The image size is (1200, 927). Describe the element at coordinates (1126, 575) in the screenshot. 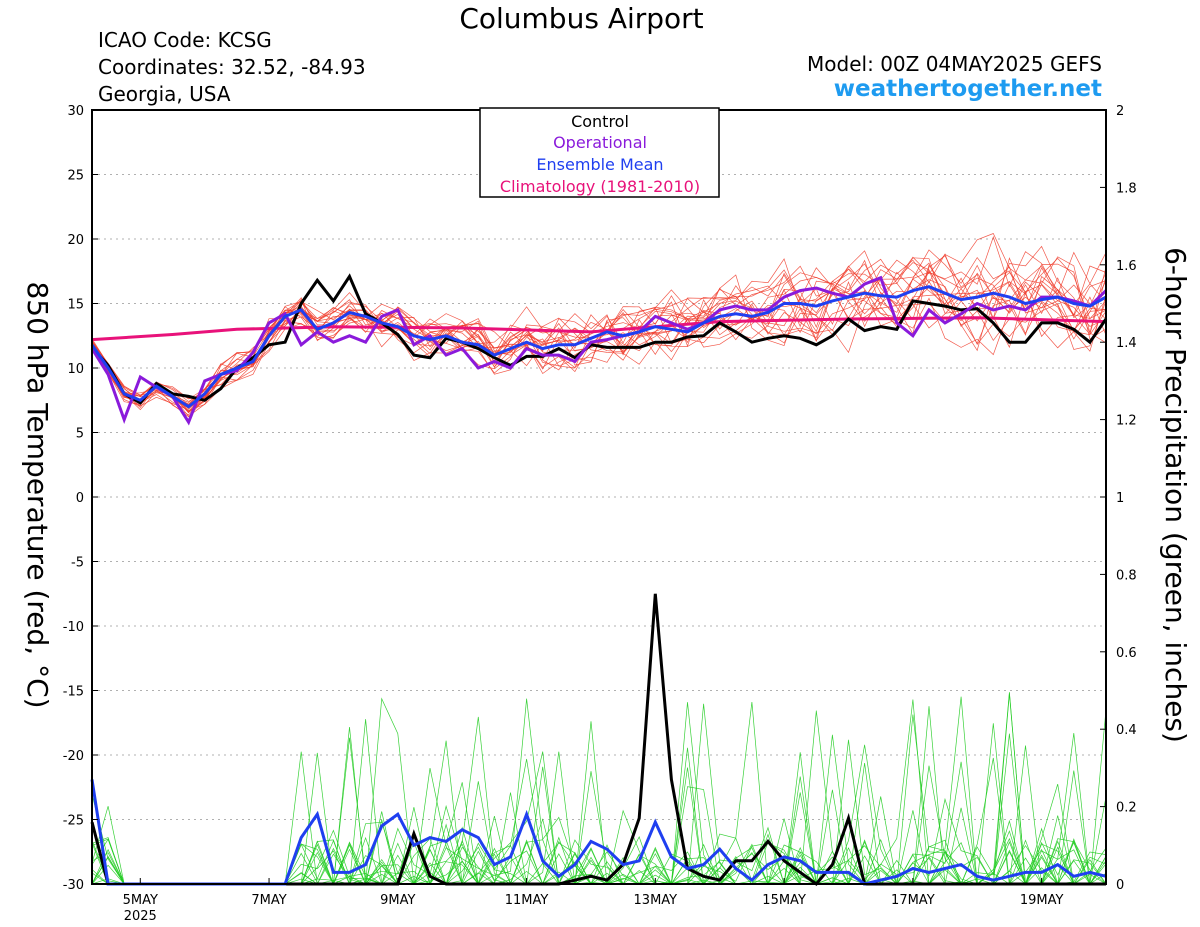

I see `right-tick-label: 0.8` at that location.